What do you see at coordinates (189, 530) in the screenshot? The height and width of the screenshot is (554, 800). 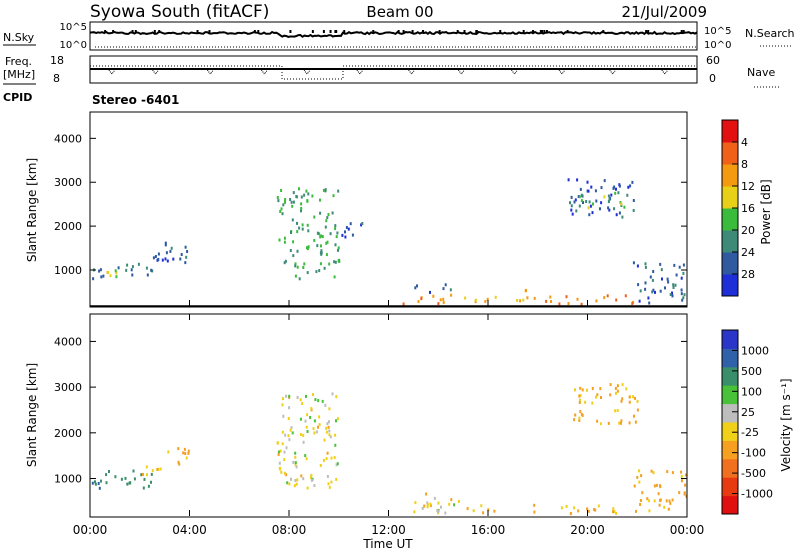 I see `xtick-label-1: 04:00` at bounding box center [189, 530].